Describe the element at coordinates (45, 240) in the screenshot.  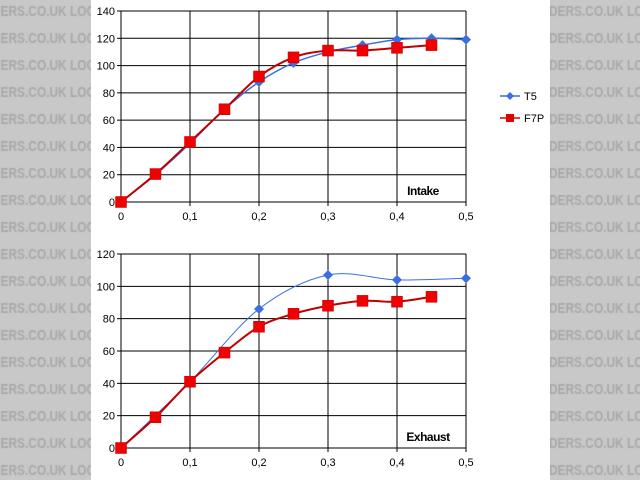
I see `watermark-background-left` at that location.